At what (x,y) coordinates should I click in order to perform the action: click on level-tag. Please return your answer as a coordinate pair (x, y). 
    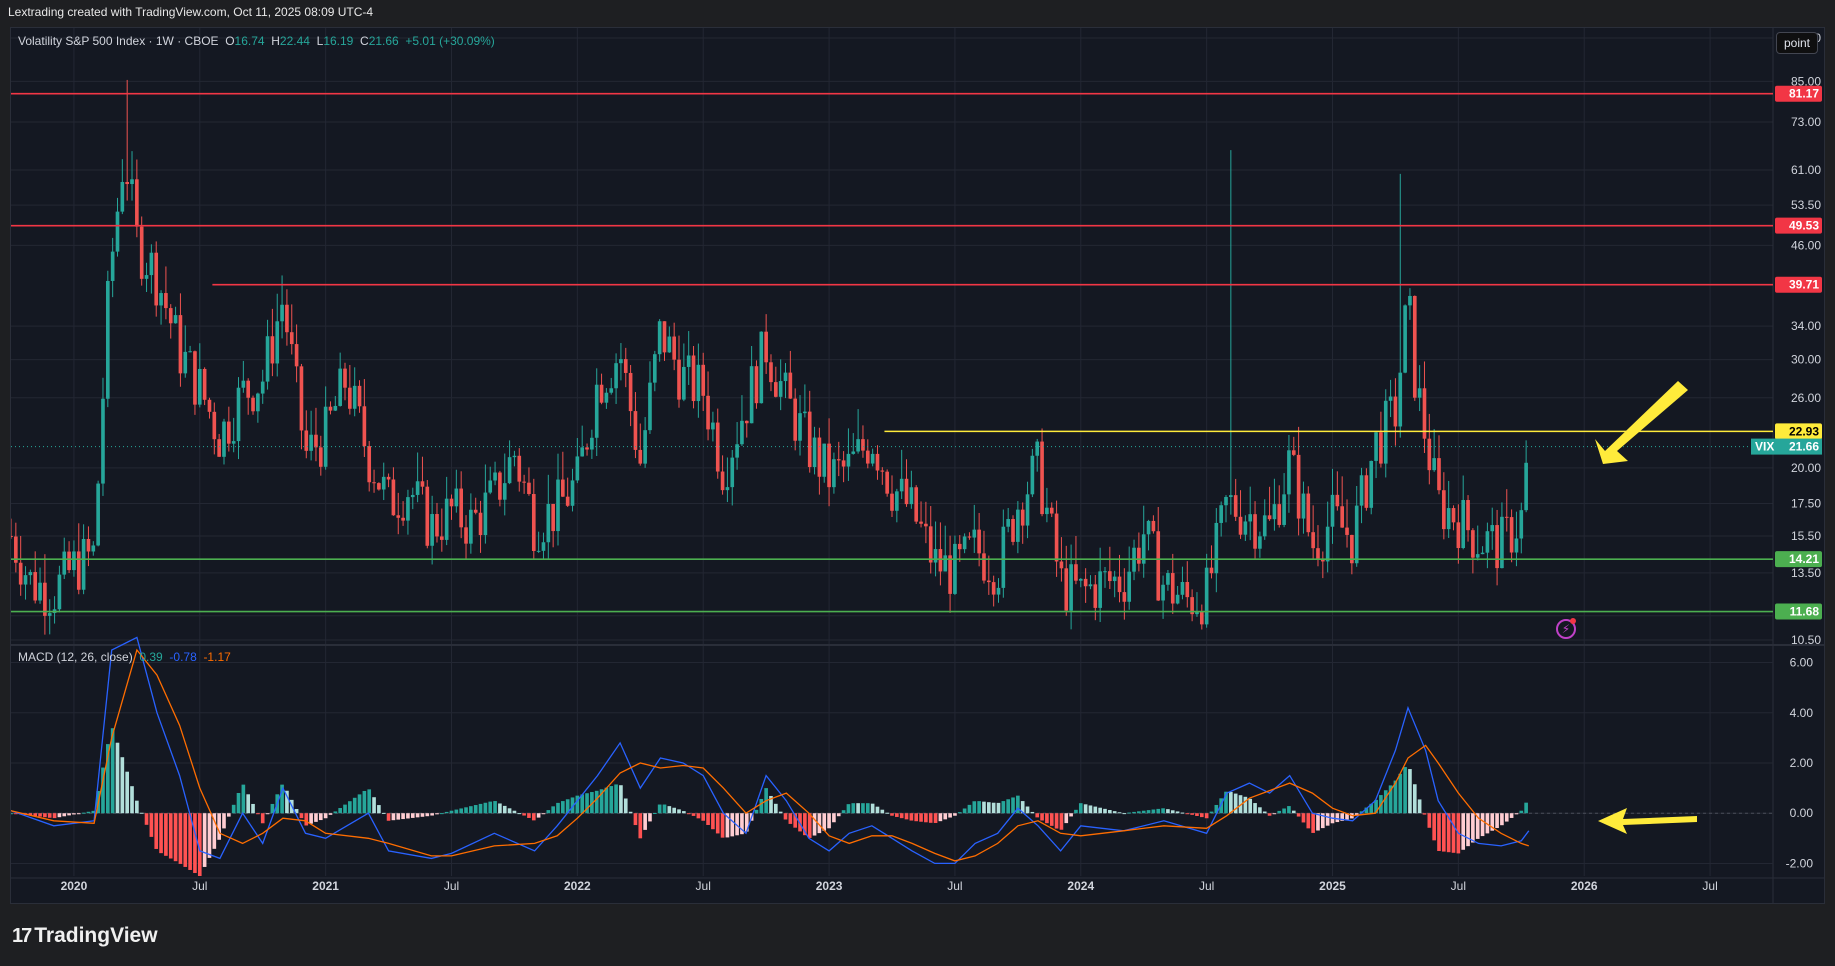
    Looking at the image, I should click on (1798, 431).